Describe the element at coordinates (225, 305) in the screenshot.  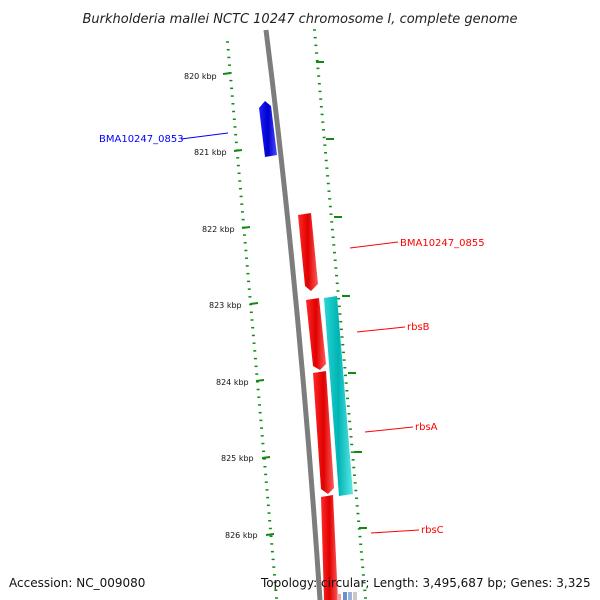
I see `scale-label-823: 823 kbp` at that location.